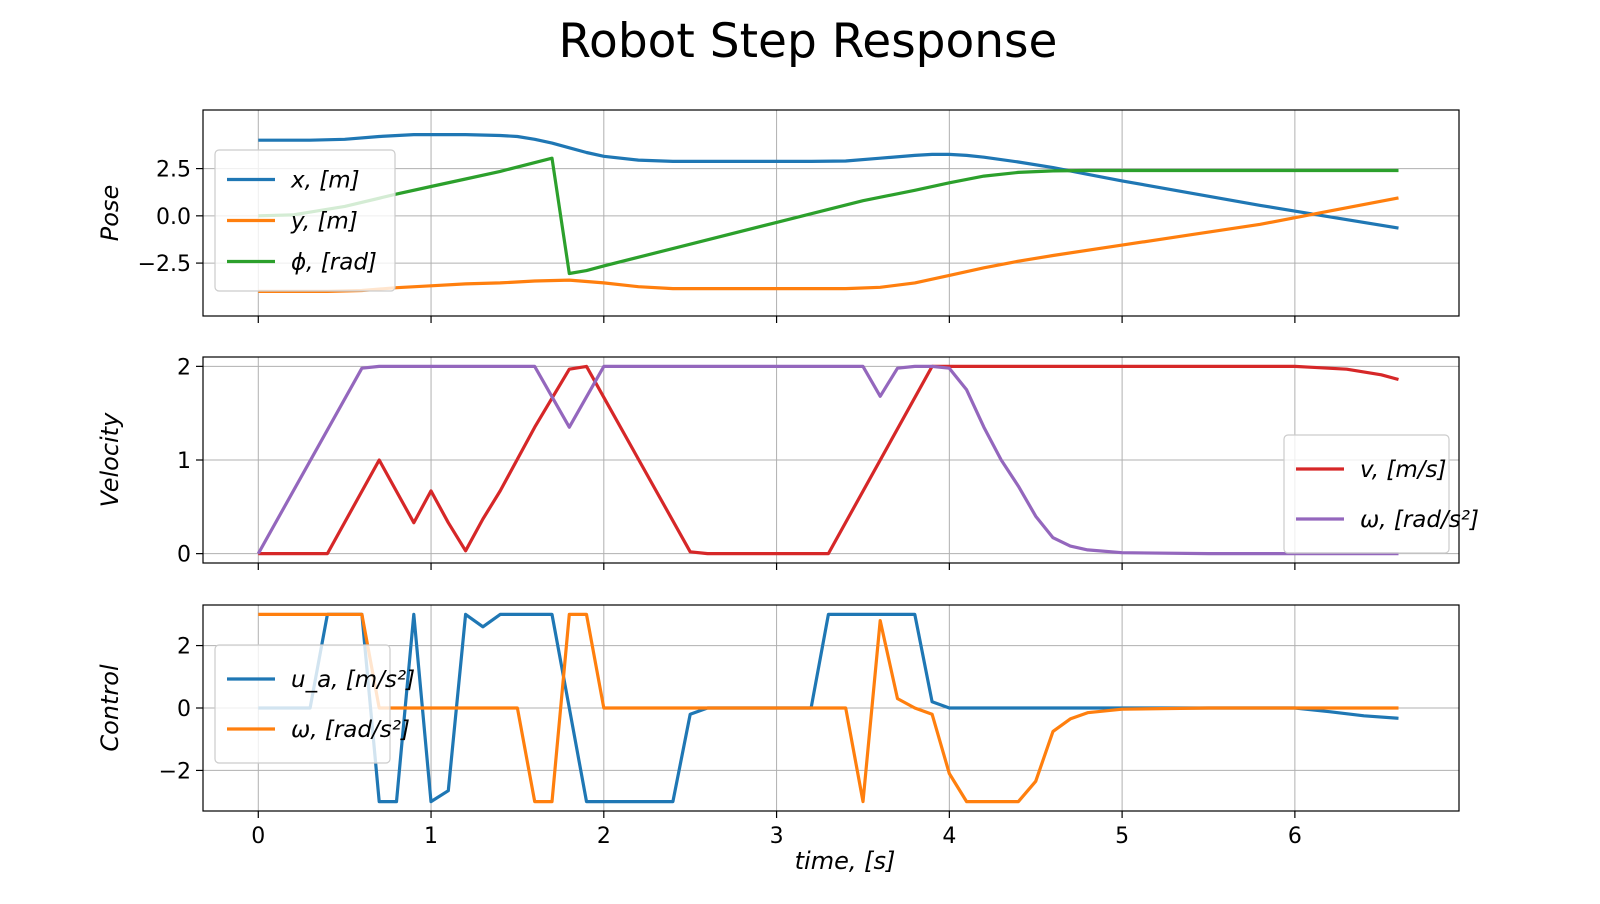 The image size is (1600, 904). I want to click on y-tick-label: −2, so click(175, 771).